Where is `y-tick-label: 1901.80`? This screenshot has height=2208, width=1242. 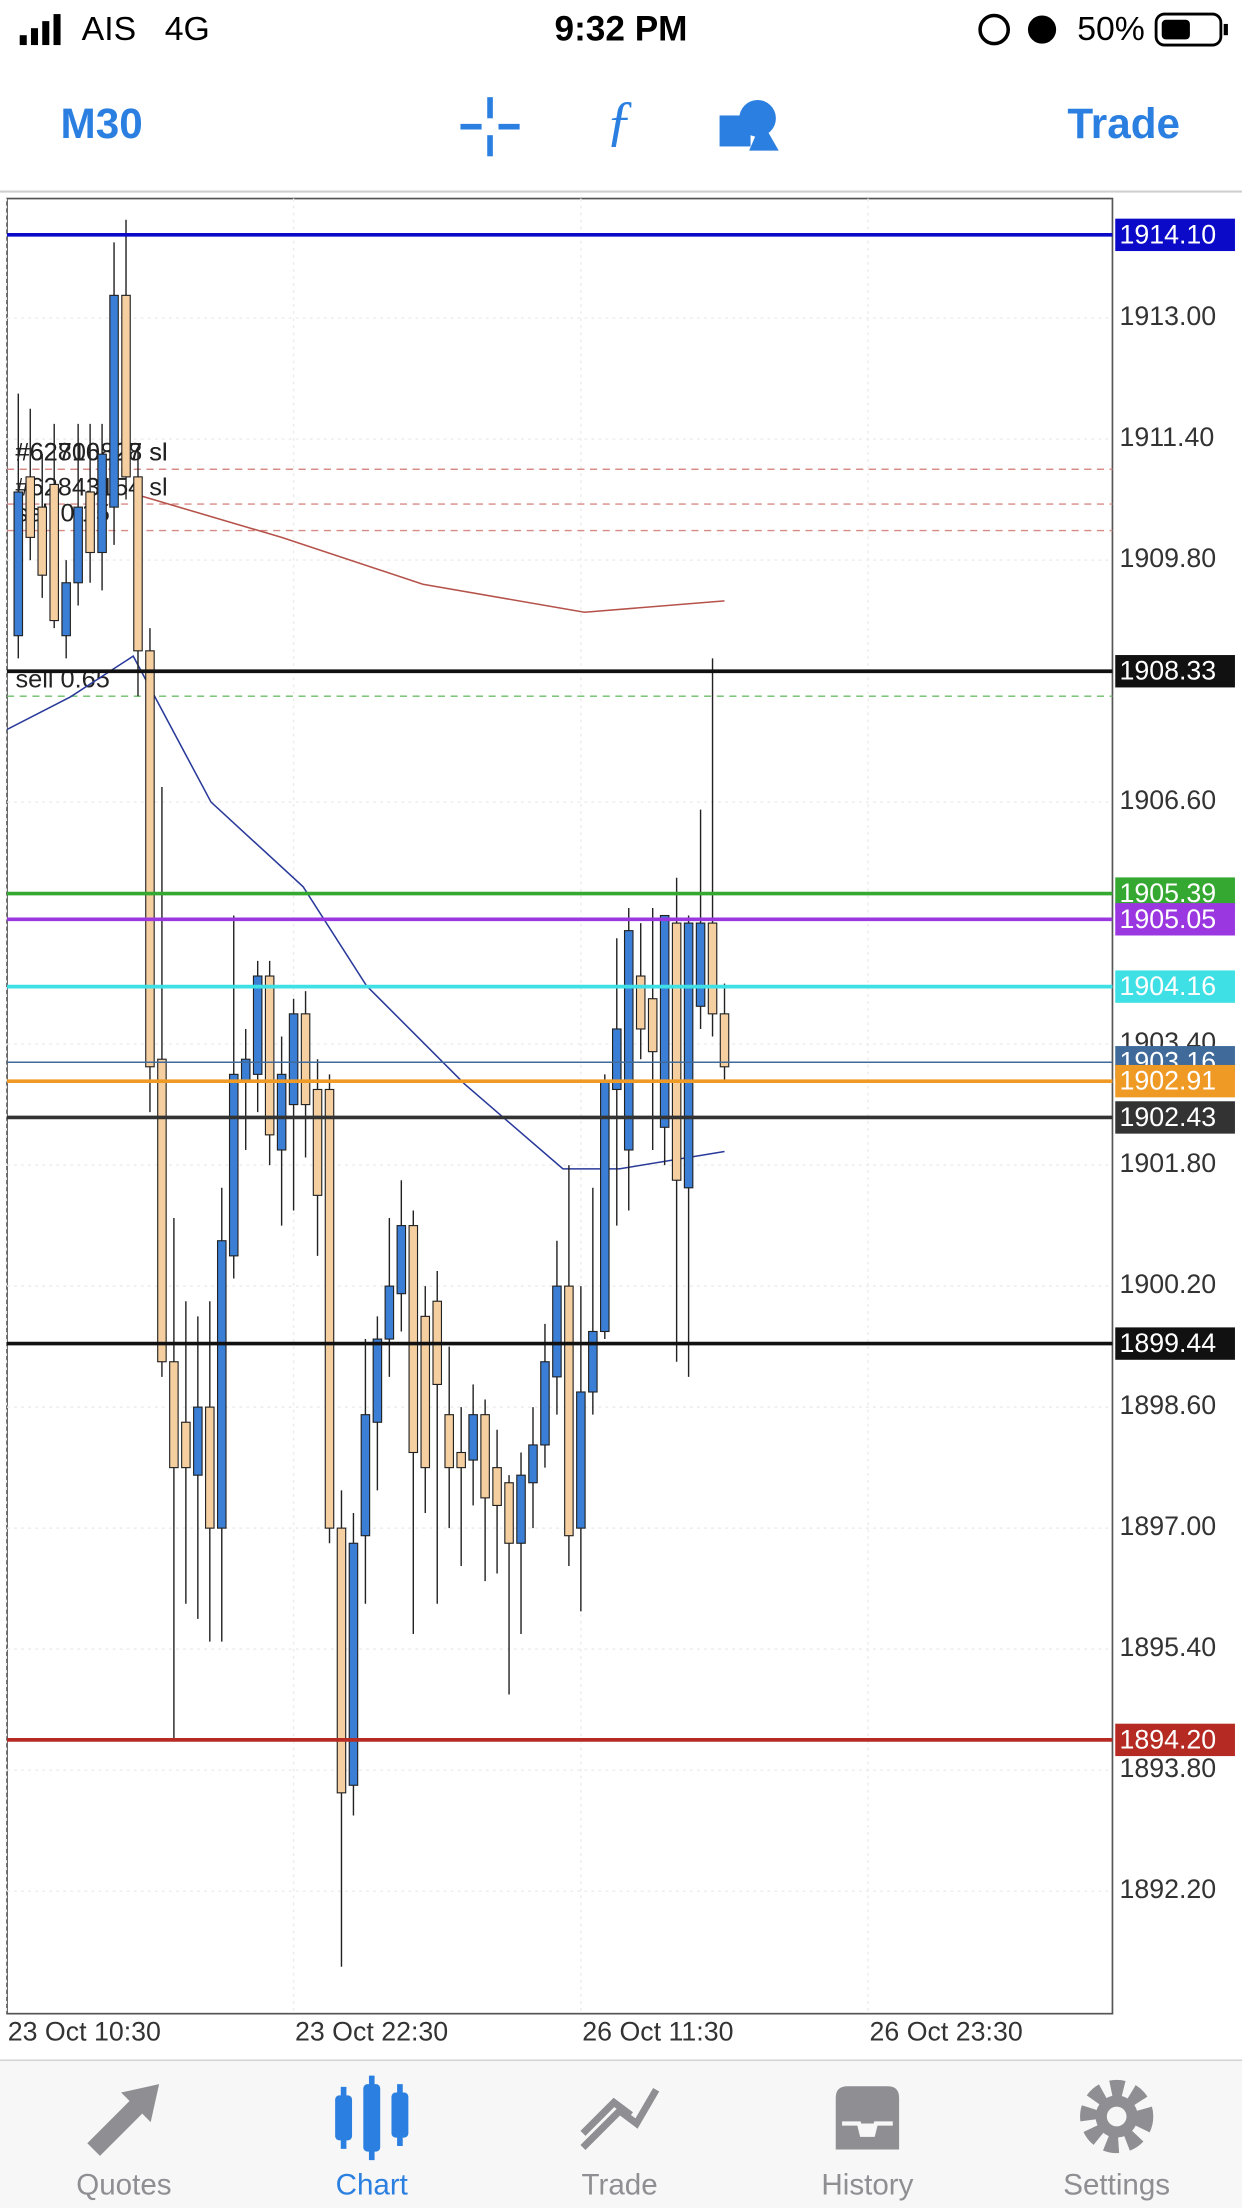
y-tick-label: 1901.80 is located at coordinates (1167, 1163).